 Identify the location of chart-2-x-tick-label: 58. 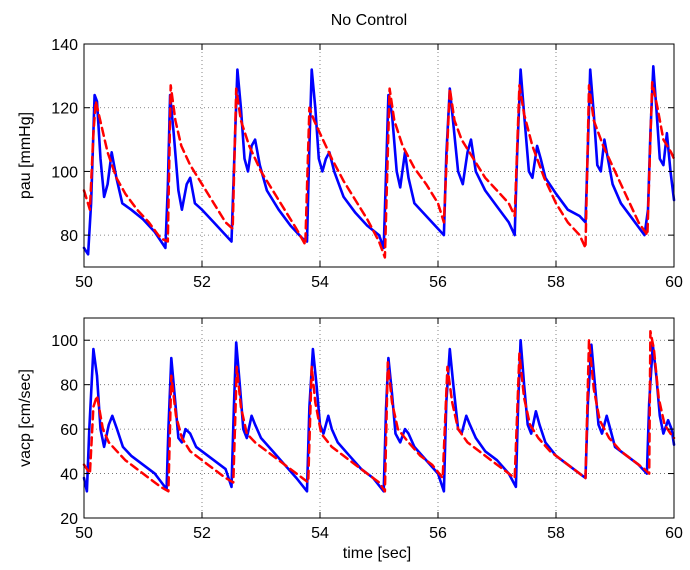
(556, 533).